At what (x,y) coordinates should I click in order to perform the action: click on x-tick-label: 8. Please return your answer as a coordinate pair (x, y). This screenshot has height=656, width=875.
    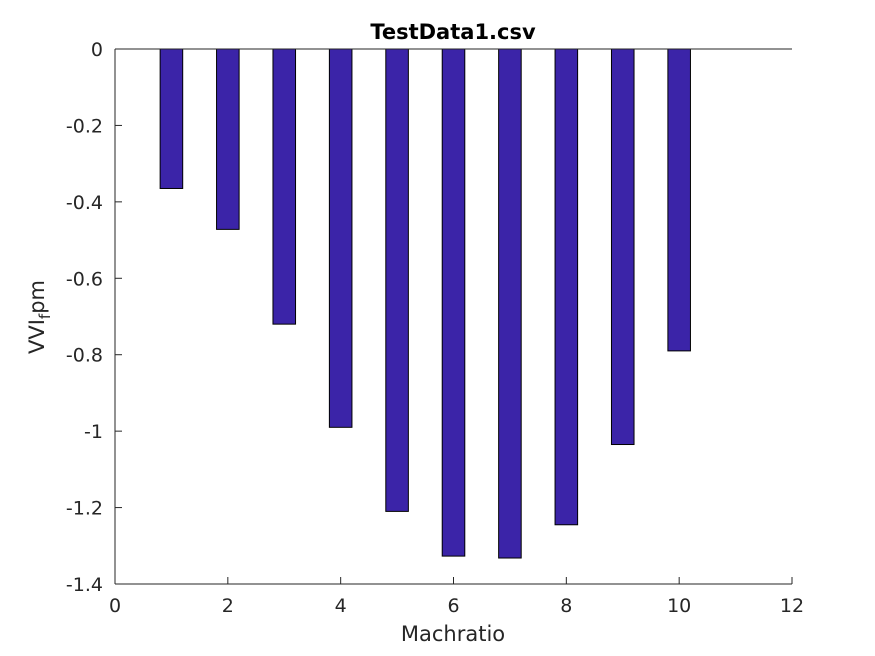
    Looking at the image, I should click on (566, 606).